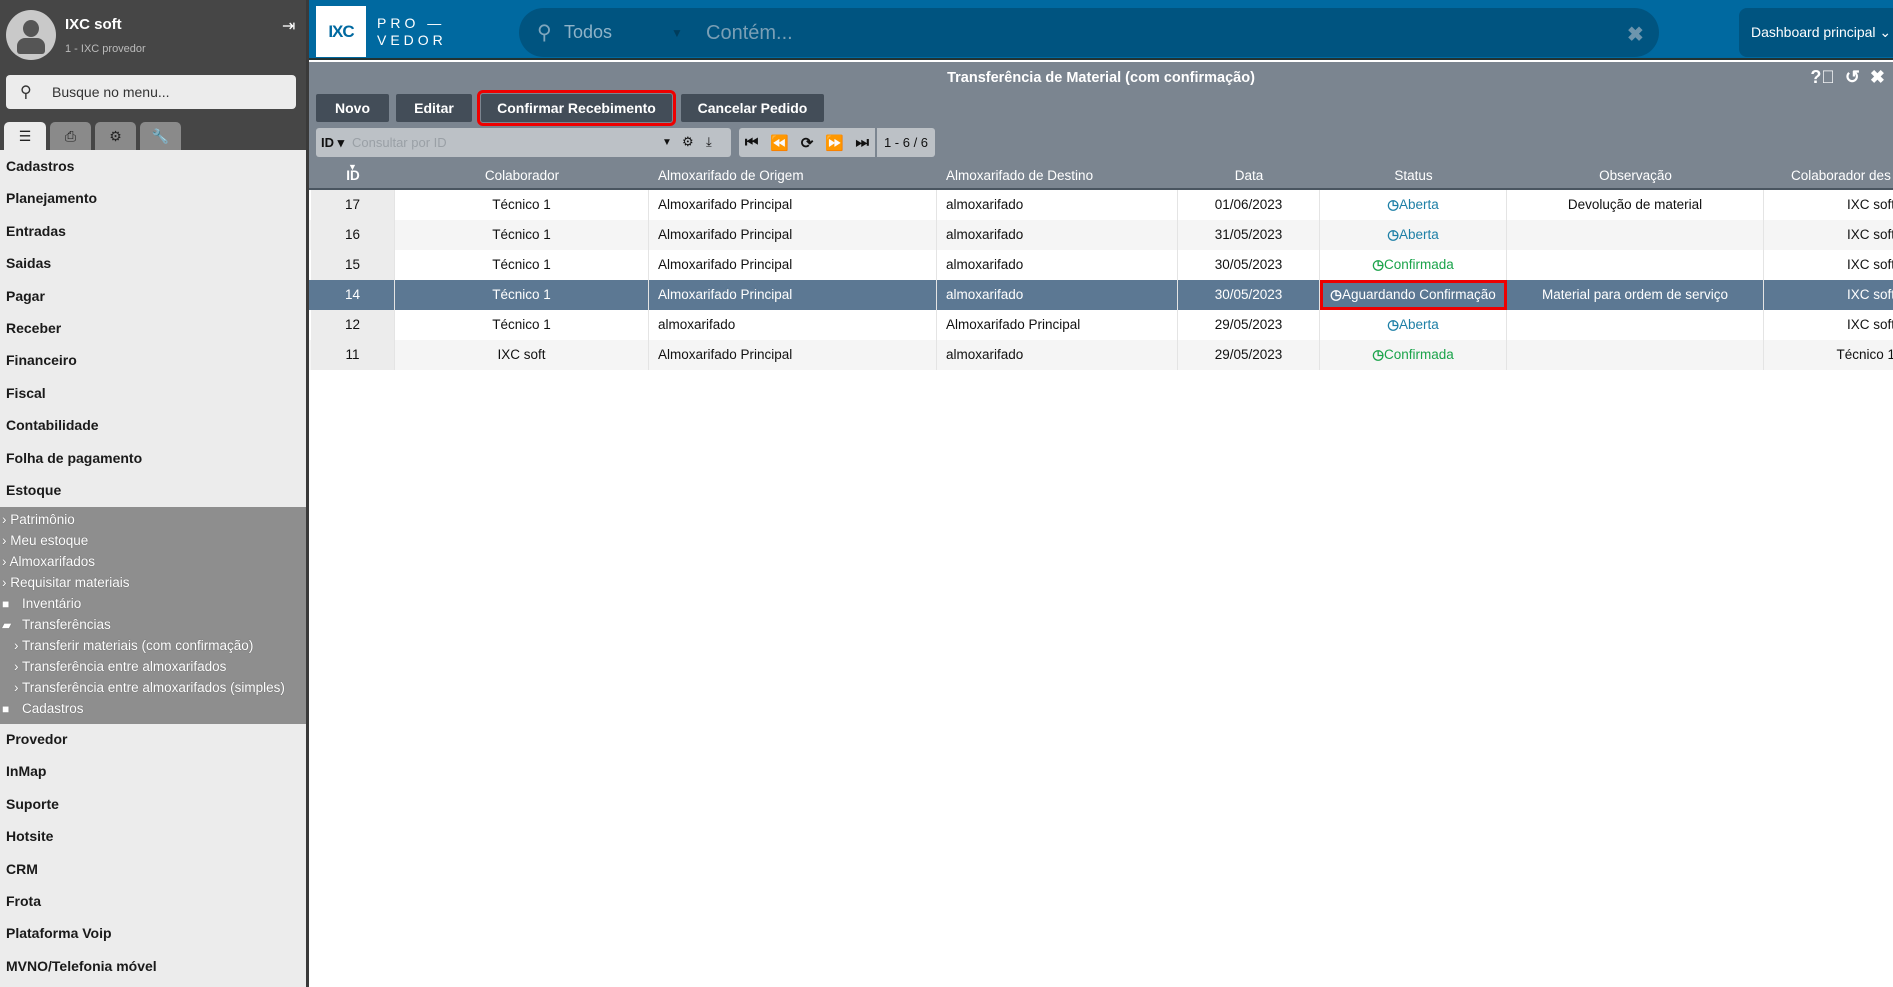 The width and height of the screenshot is (1893, 987). What do you see at coordinates (23, 900) in the screenshot?
I see `menu-item-frota: Frota` at bounding box center [23, 900].